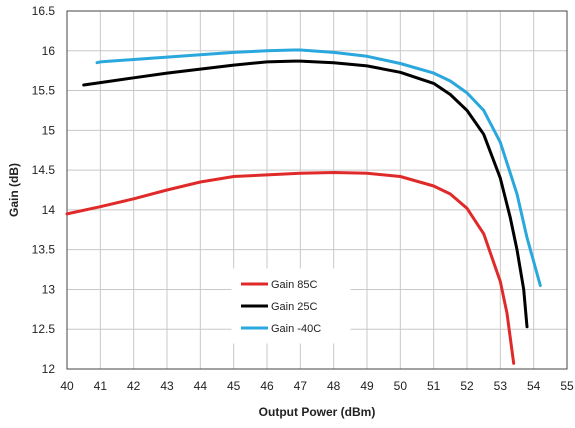 Image resolution: width=575 pixels, height=428 pixels. What do you see at coordinates (296, 329) in the screenshot?
I see `legend-label-gain-minus40c: Gain -40C` at bounding box center [296, 329].